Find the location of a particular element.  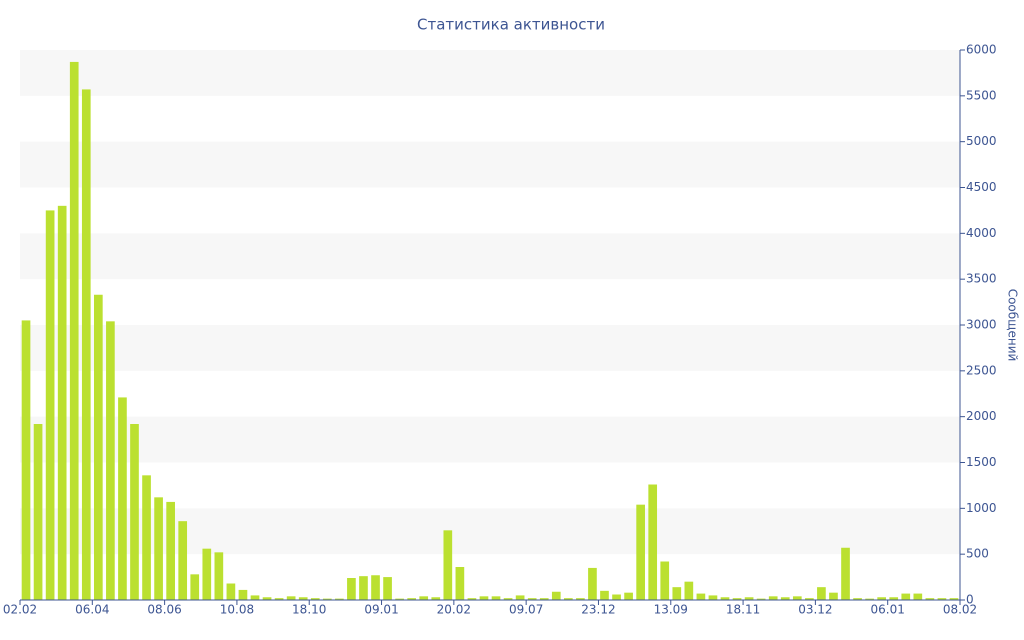

x-tick-label: 06.01 is located at coordinates (888, 610).